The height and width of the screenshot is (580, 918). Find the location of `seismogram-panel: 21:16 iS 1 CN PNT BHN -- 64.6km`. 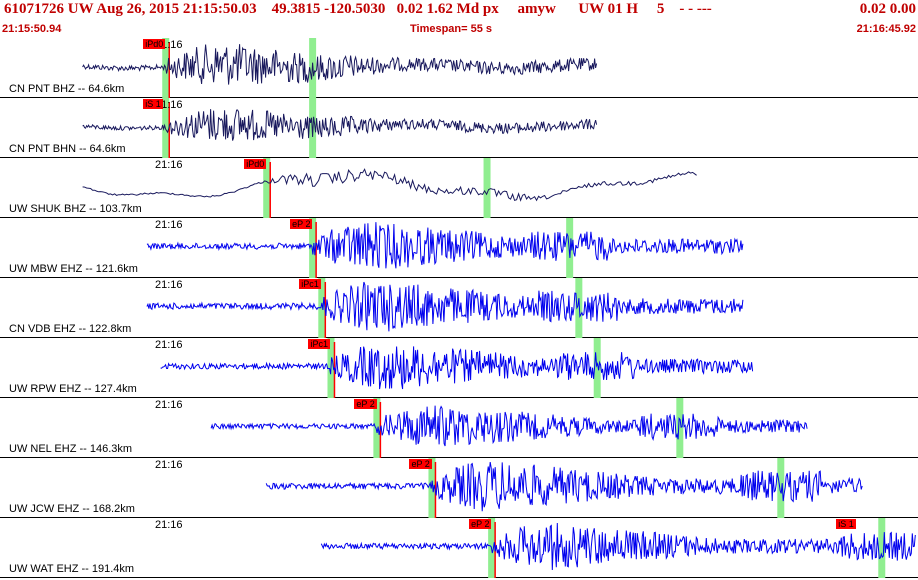

seismogram-panel: 21:16 iS 1 CN PNT BHN -- 64.6km is located at coordinates (459, 128).